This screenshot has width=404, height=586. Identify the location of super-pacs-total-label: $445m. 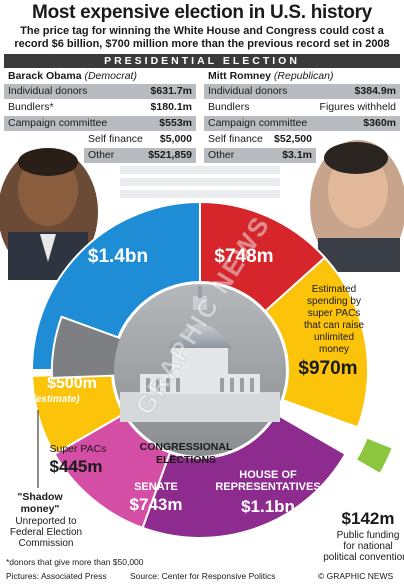
(76, 466).